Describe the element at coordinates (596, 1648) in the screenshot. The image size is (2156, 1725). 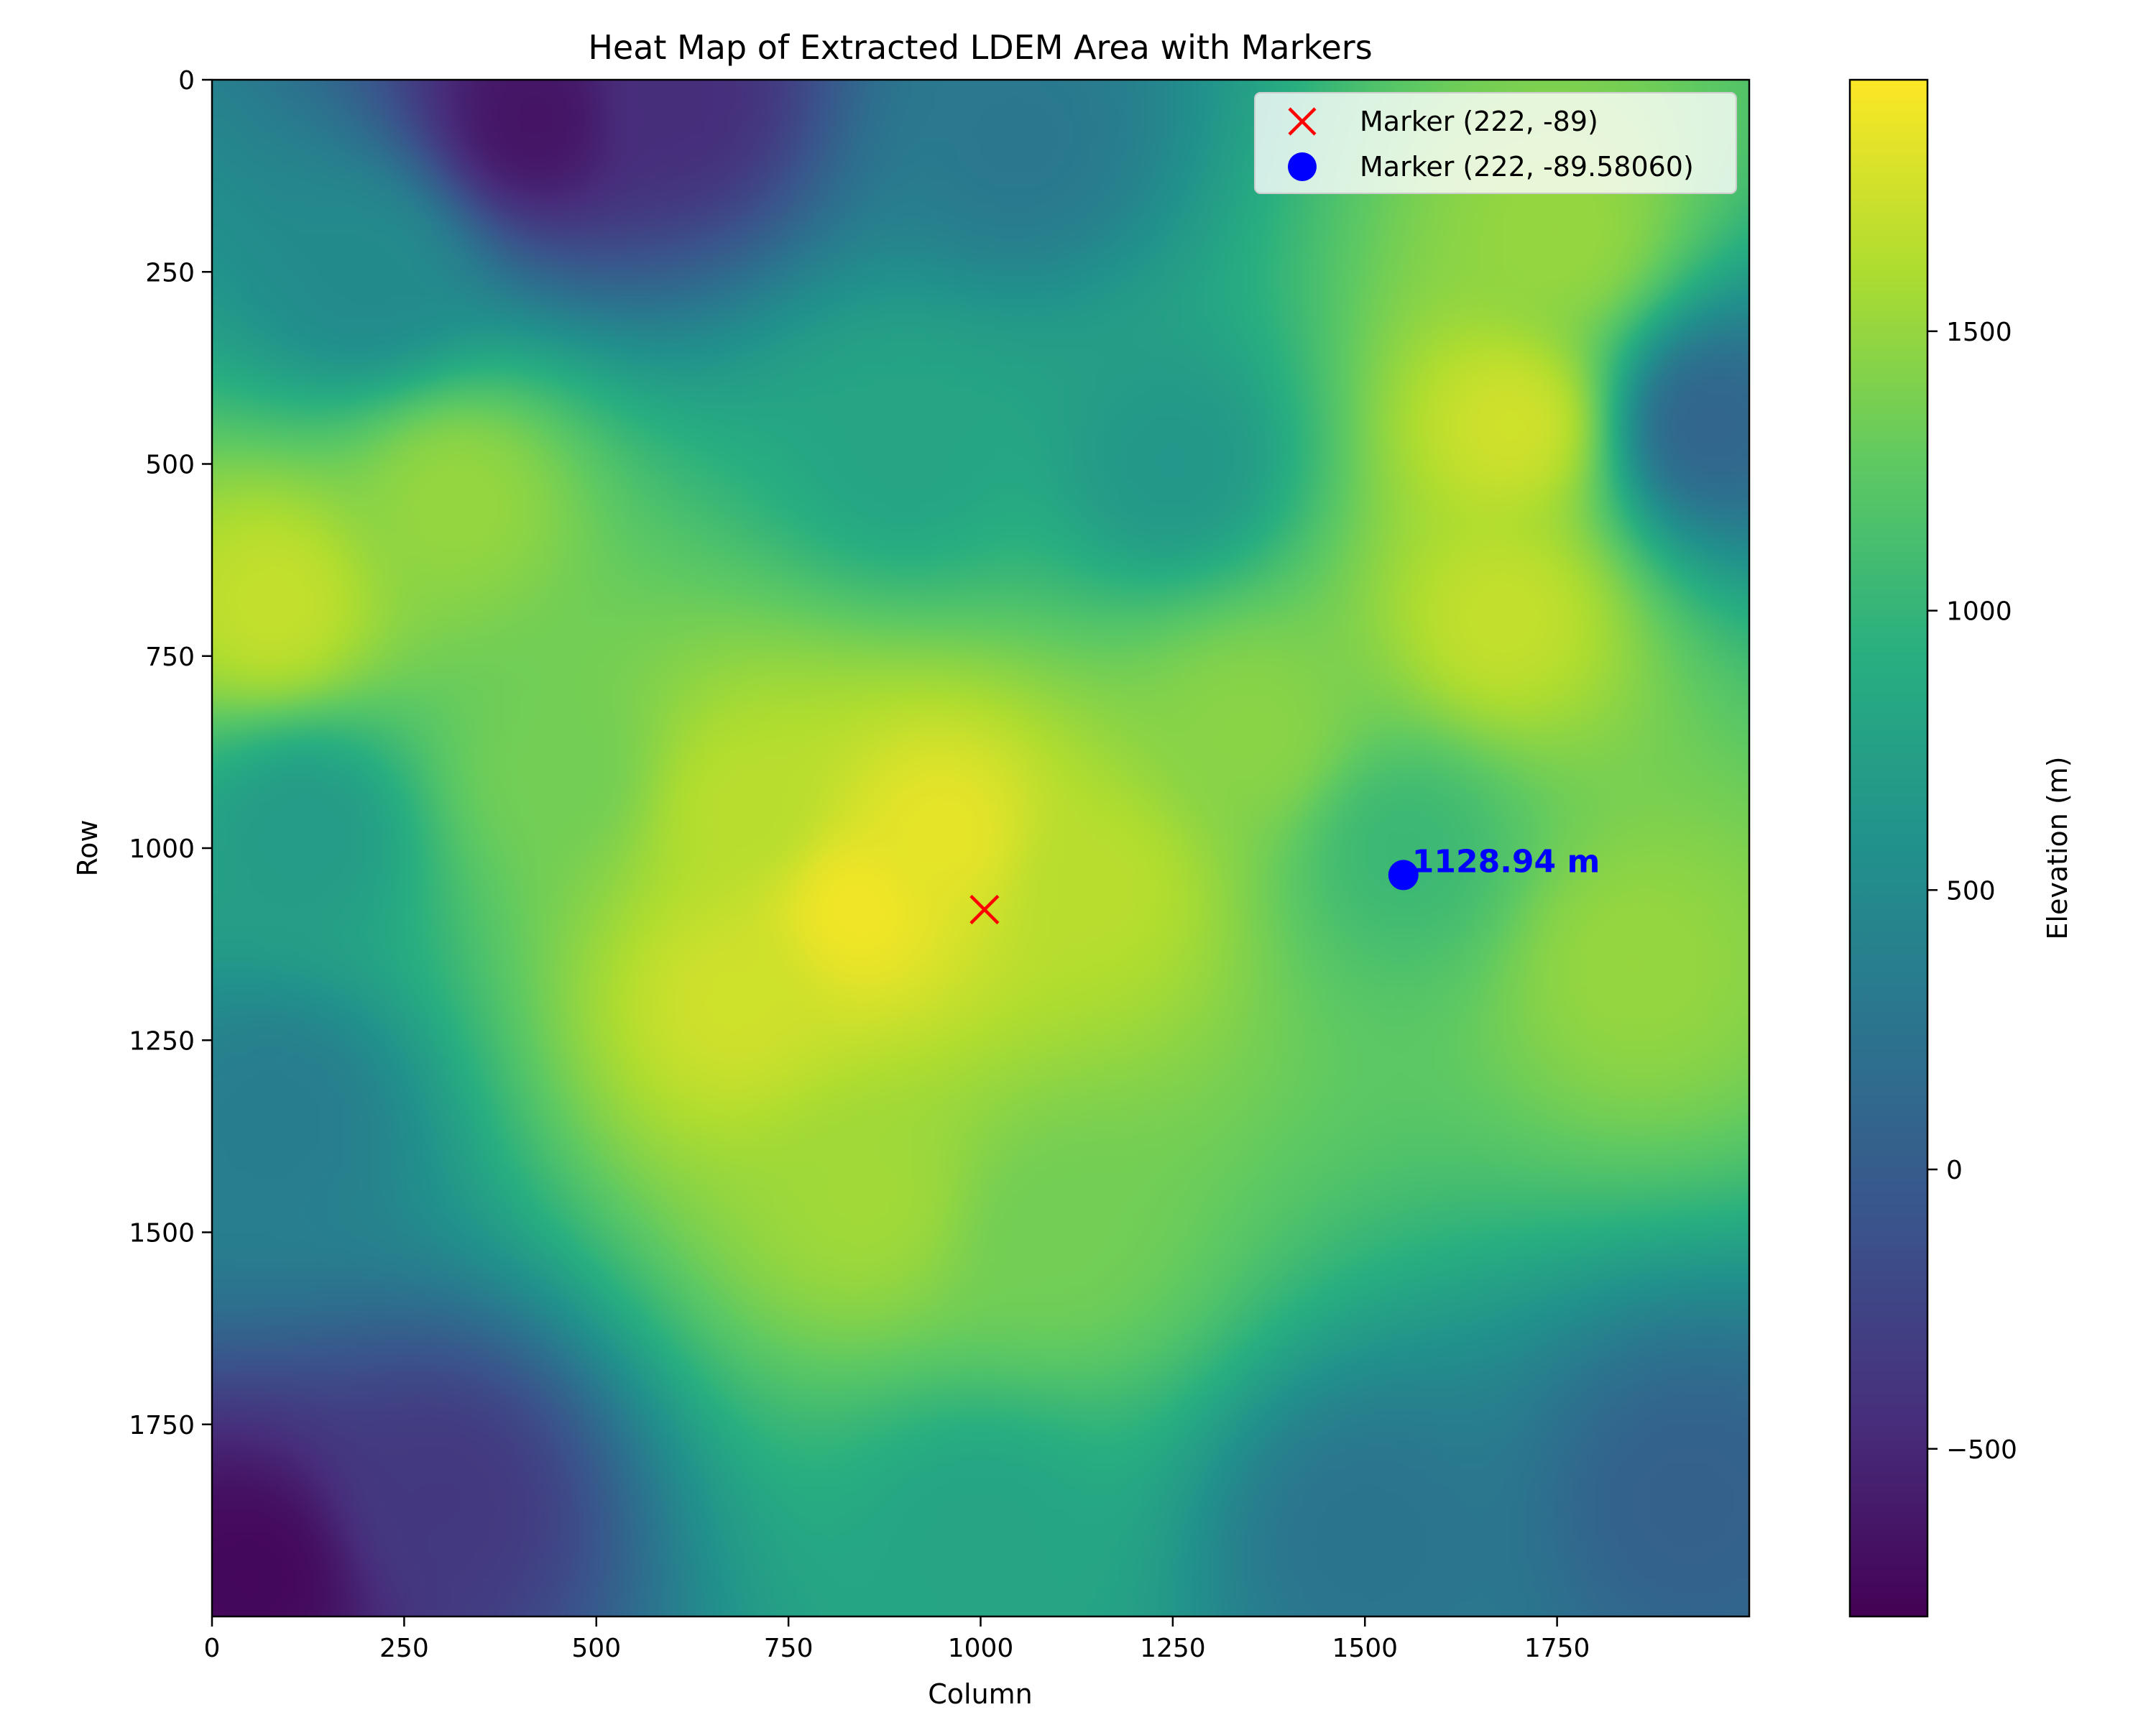
I see `x-tick-label: 500` at that location.